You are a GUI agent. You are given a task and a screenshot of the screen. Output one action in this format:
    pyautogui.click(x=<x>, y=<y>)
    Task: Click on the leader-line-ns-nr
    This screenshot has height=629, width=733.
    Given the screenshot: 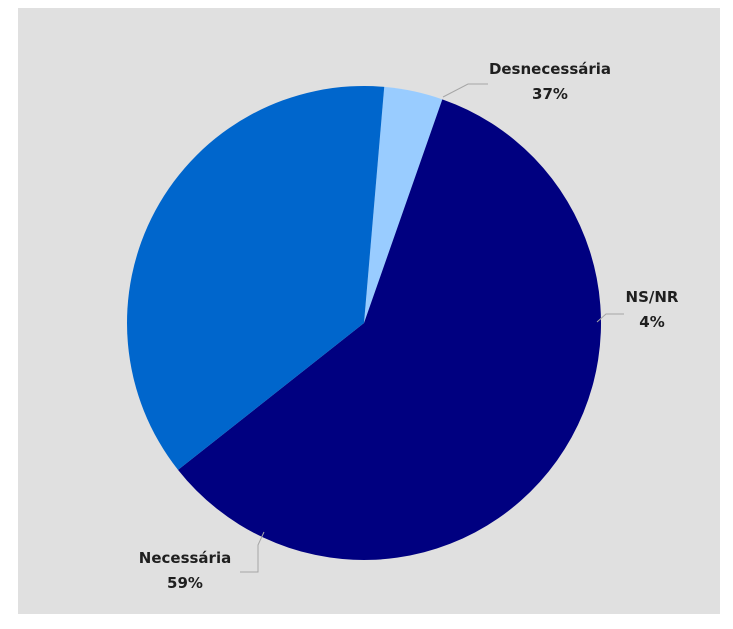 What is the action you would take?
    pyautogui.click(x=610, y=318)
    